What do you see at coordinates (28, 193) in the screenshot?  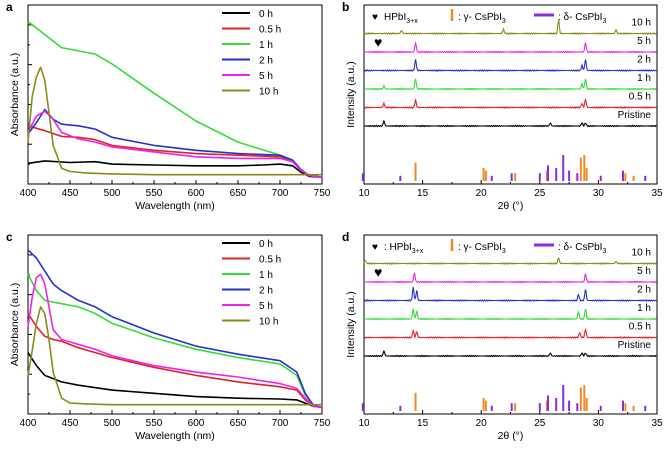 I see `x-tick-label: 400` at bounding box center [28, 193].